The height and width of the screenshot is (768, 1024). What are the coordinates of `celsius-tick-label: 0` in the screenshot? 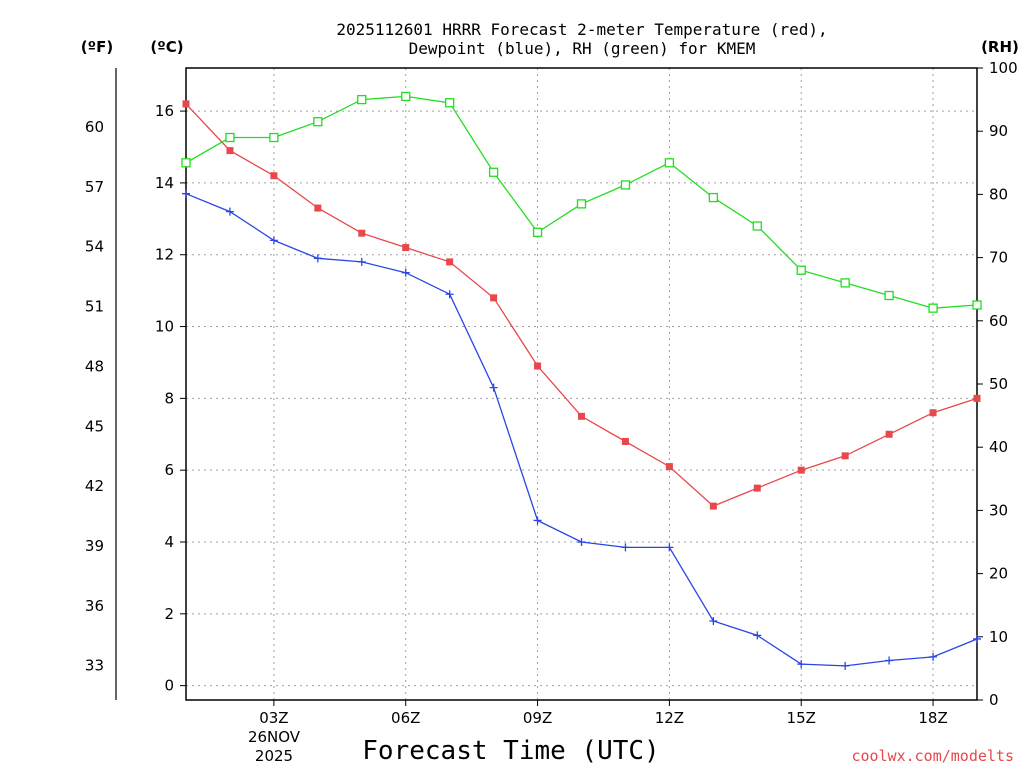 It's located at (169, 686).